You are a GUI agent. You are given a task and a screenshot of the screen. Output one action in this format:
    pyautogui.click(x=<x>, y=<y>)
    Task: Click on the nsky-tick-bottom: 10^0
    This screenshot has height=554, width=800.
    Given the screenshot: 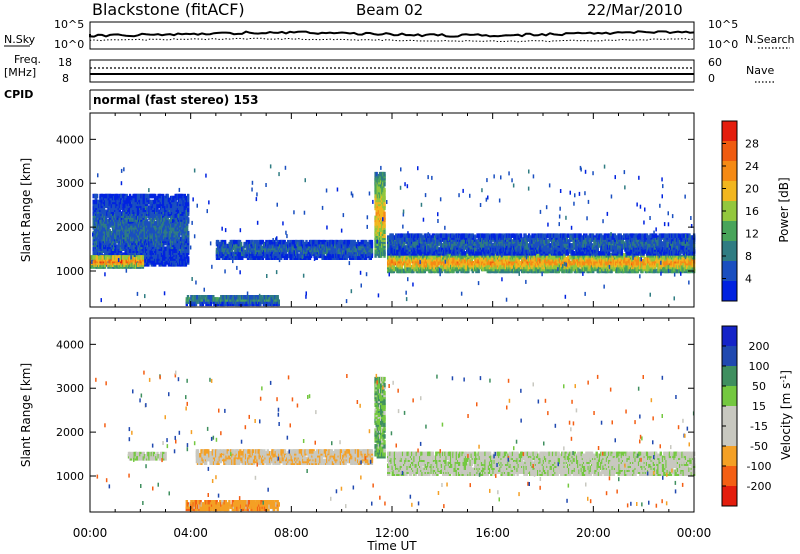 What is the action you would take?
    pyautogui.click(x=69, y=44)
    